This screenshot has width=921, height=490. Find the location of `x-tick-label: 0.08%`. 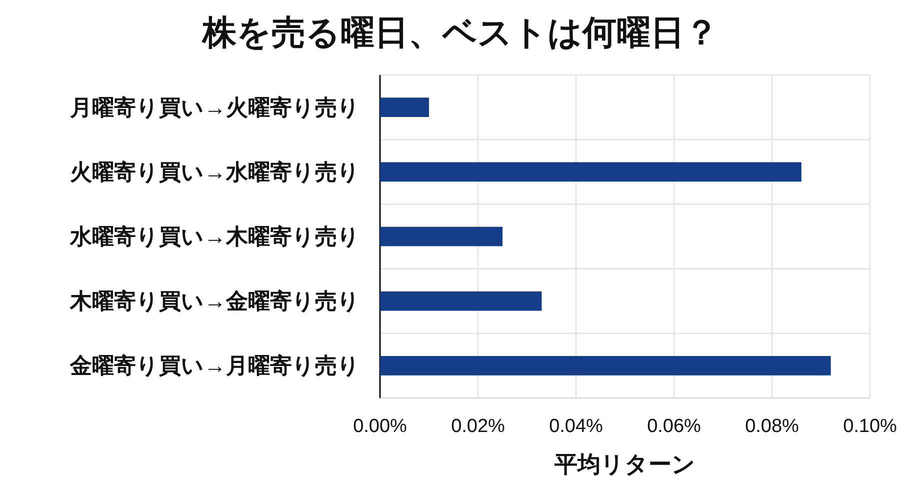

x-tick-label: 0.08% is located at coordinates (772, 426).